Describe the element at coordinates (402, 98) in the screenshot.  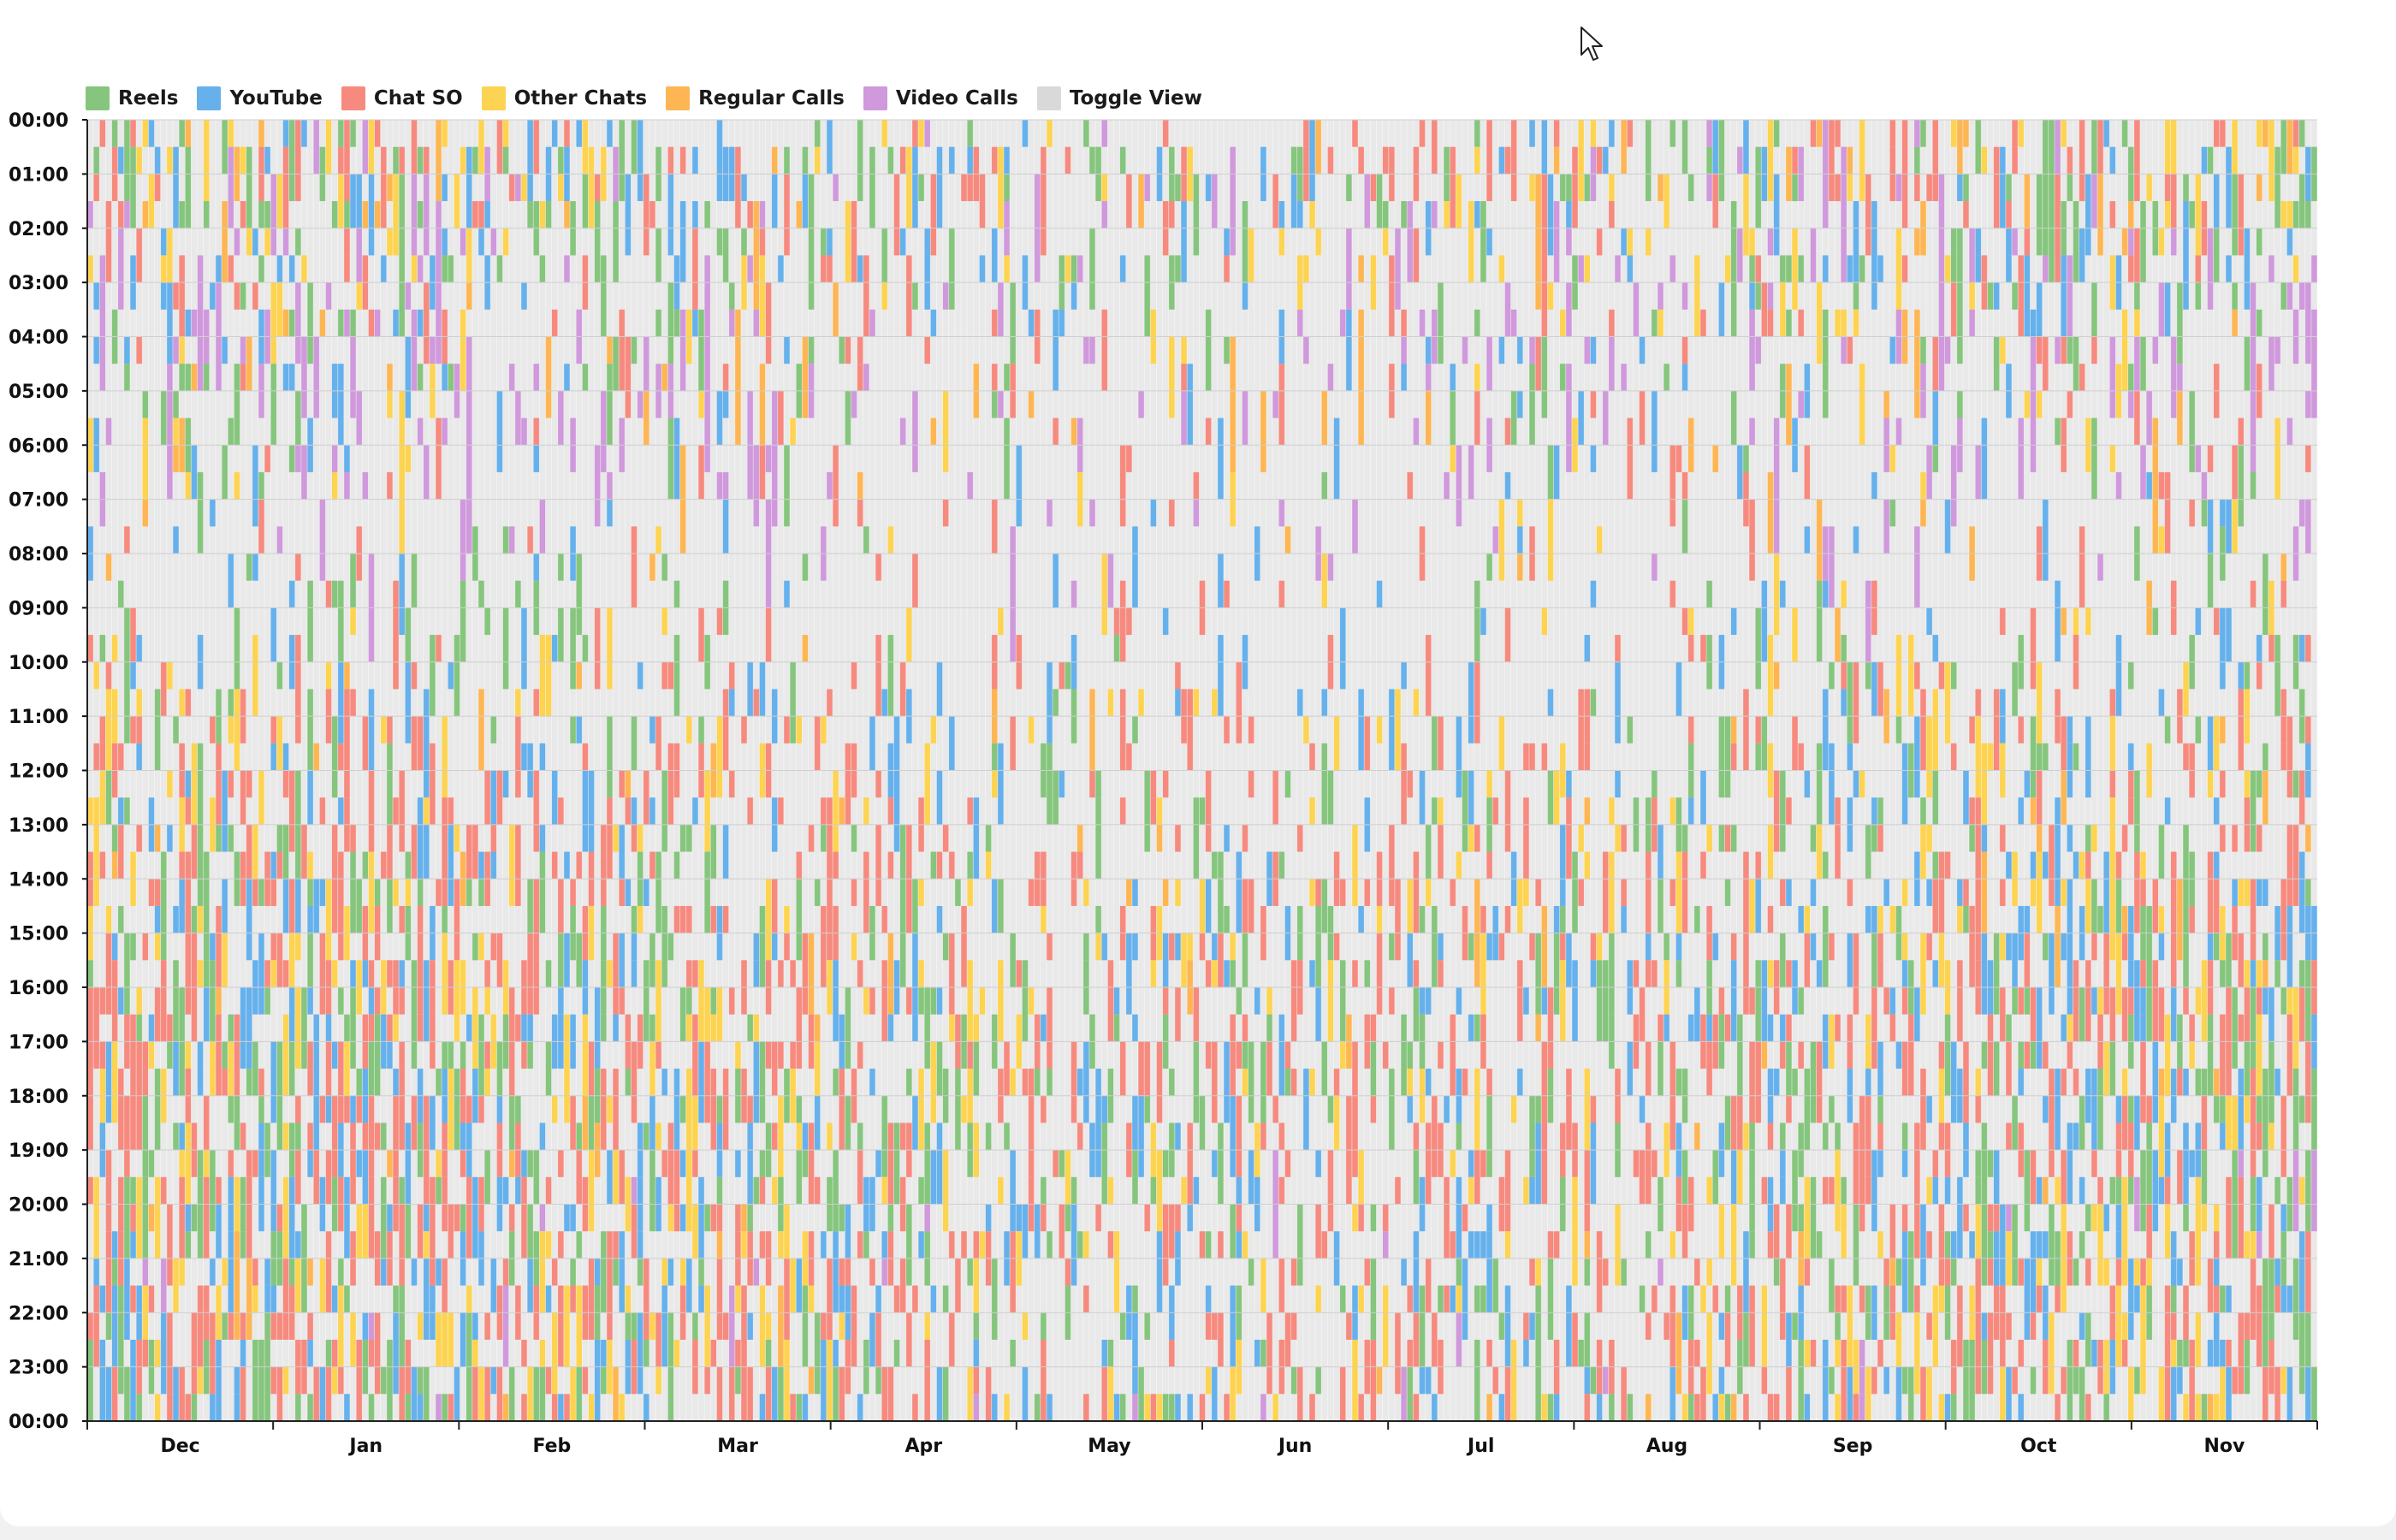
I see `legend-item-chat-so: Chat SO` at that location.